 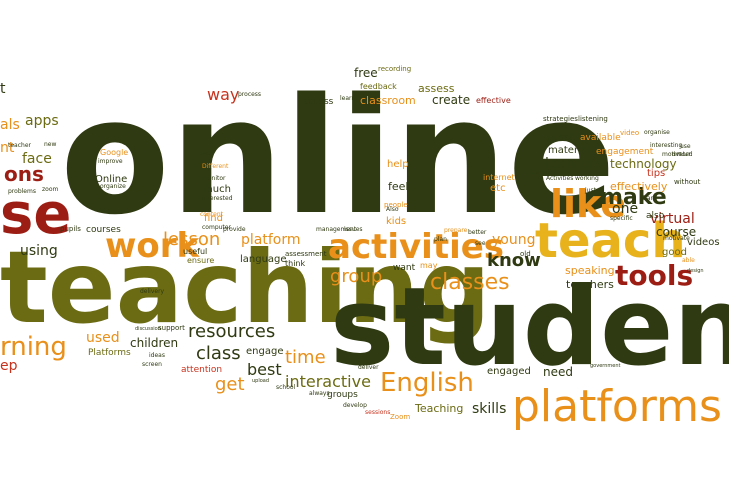 What do you see at coordinates (19, 146) in the screenshot?
I see `word-teacher: teacher` at bounding box center [19, 146].